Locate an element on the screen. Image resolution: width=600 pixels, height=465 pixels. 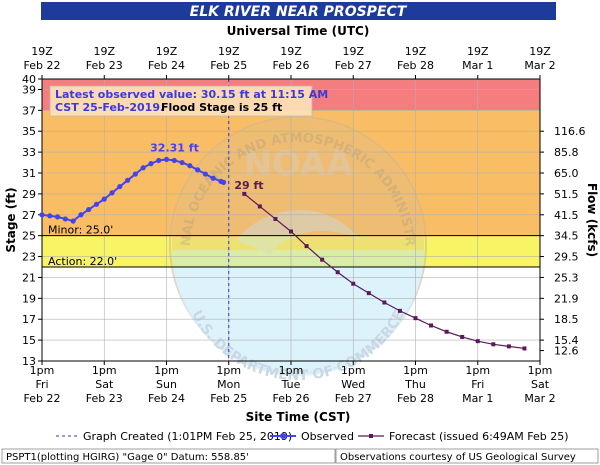
title-banner is located at coordinates (298, 11).